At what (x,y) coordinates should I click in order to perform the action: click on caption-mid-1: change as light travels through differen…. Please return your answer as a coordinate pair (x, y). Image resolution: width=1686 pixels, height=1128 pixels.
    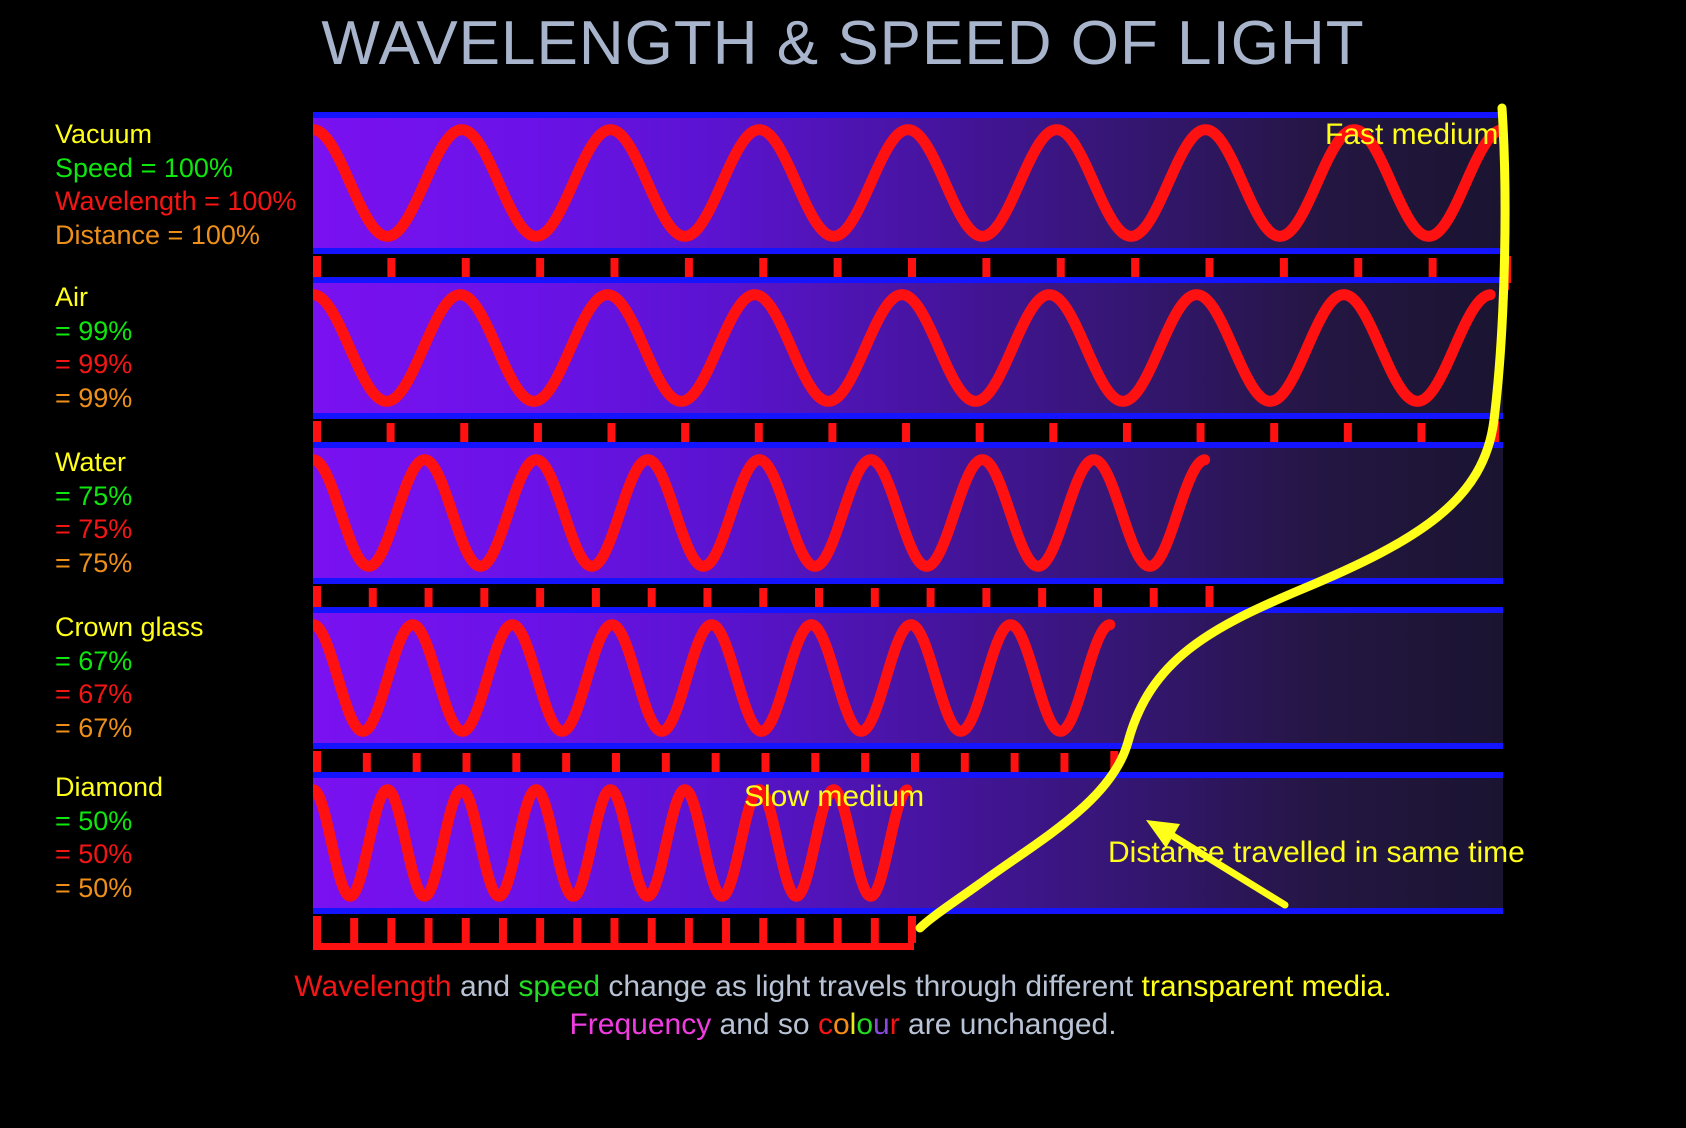
    Looking at the image, I should click on (871, 986).